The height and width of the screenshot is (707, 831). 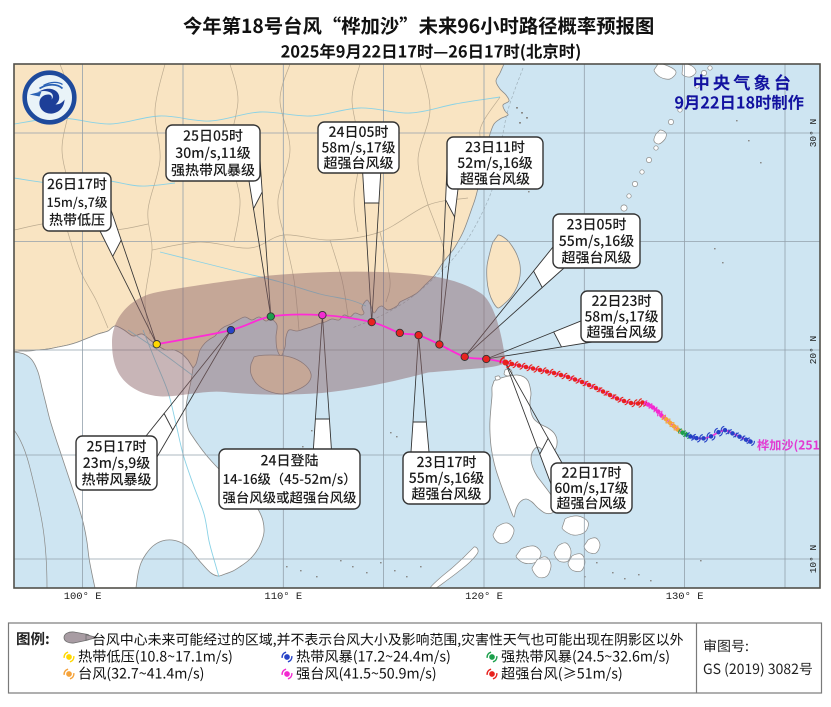 What do you see at coordinates (283, 597) in the screenshot?
I see `svg-text: 110° E` at bounding box center [283, 597].